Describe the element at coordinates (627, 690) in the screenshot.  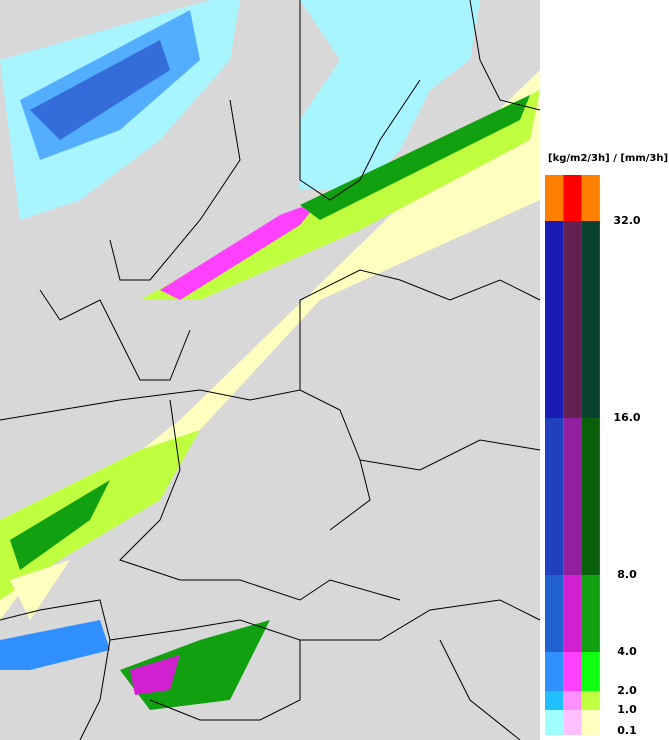
I see `legend-tick-label: 2.0` at that location.